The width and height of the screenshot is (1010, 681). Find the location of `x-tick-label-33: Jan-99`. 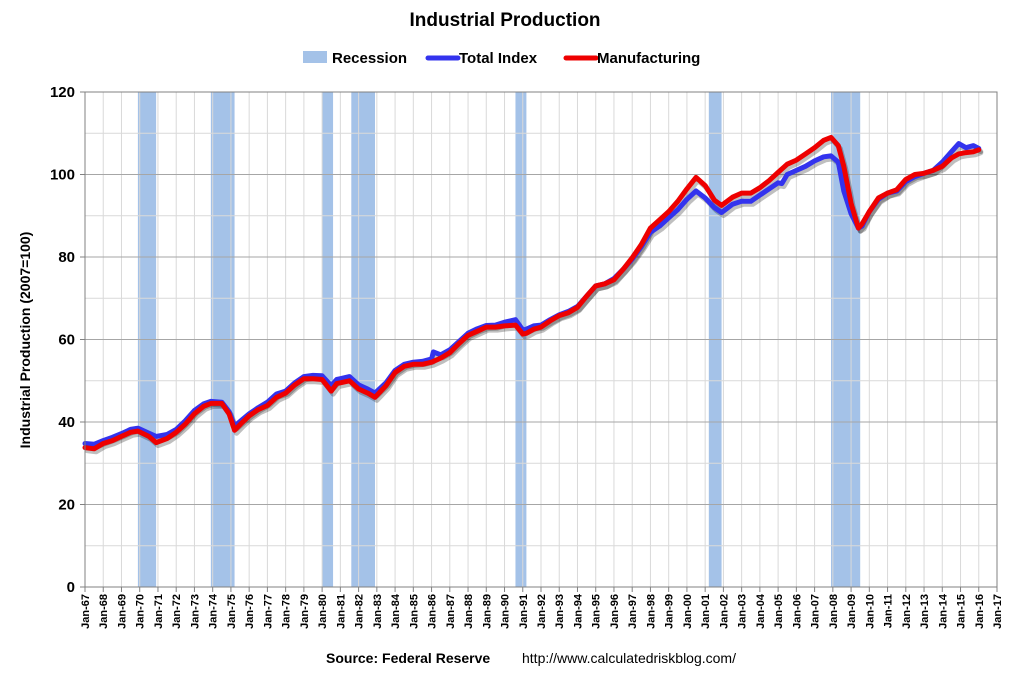

x-tick-label-33: Jan-99 is located at coordinates (670, 611).